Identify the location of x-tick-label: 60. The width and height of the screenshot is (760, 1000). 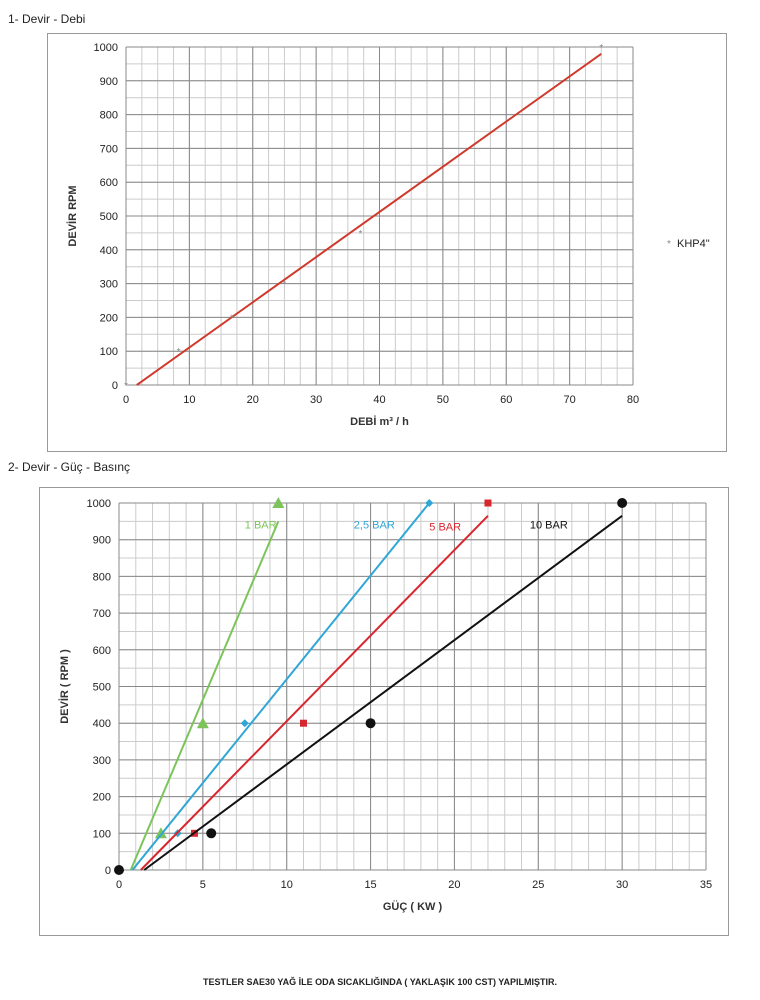
(506, 400).